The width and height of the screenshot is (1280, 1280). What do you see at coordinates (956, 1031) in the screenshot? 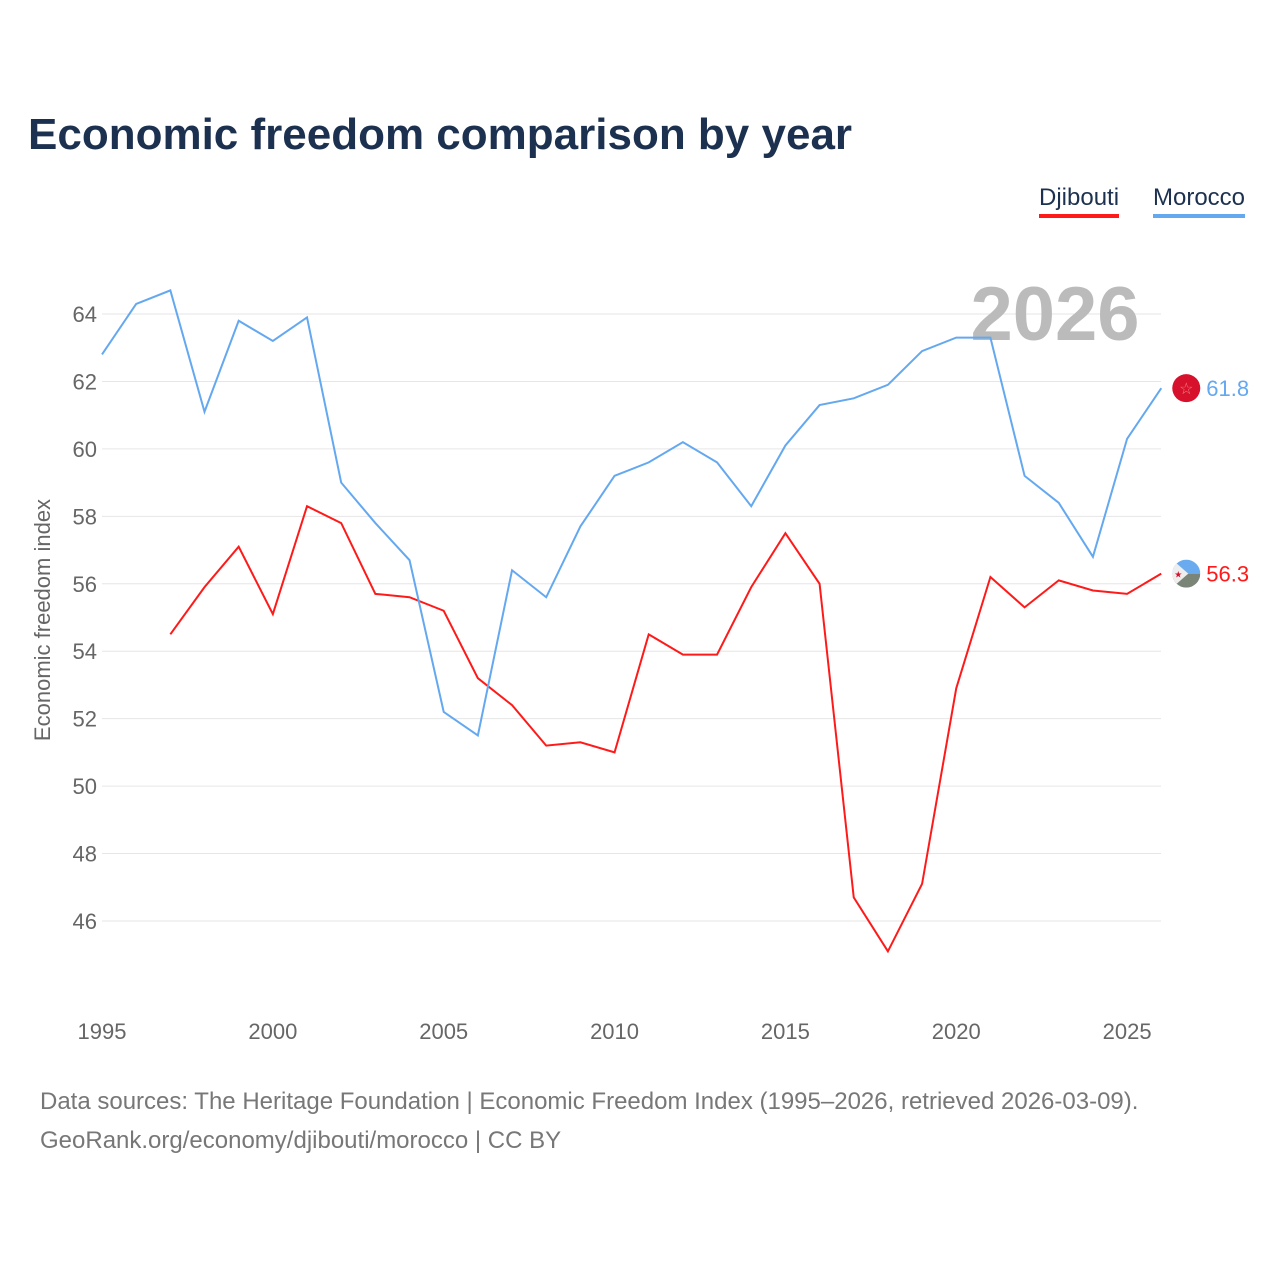
I see `x-tick-label: 2020` at bounding box center [956, 1031].